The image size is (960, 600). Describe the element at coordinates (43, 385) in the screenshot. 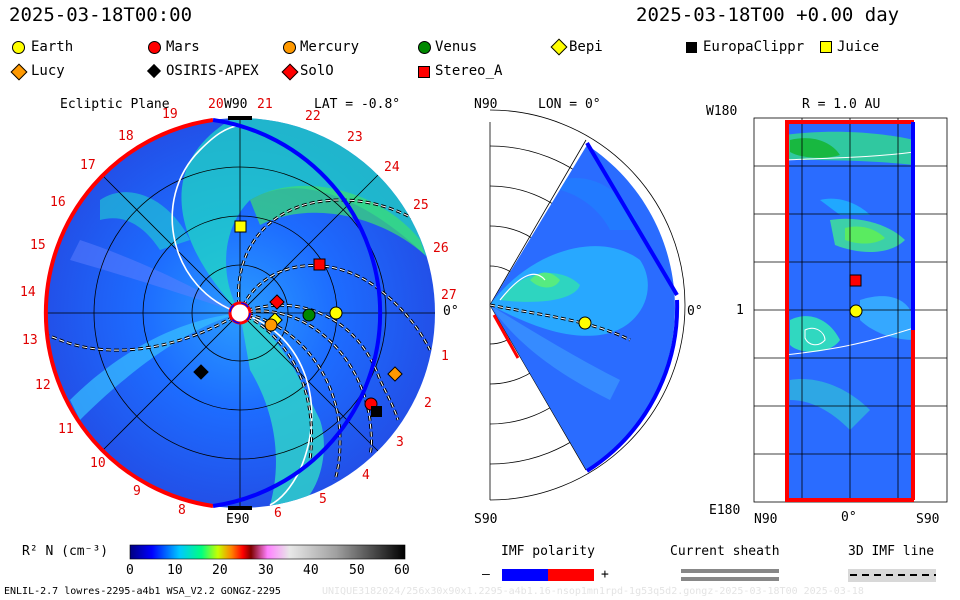

I see `carrington-12: 12` at that location.